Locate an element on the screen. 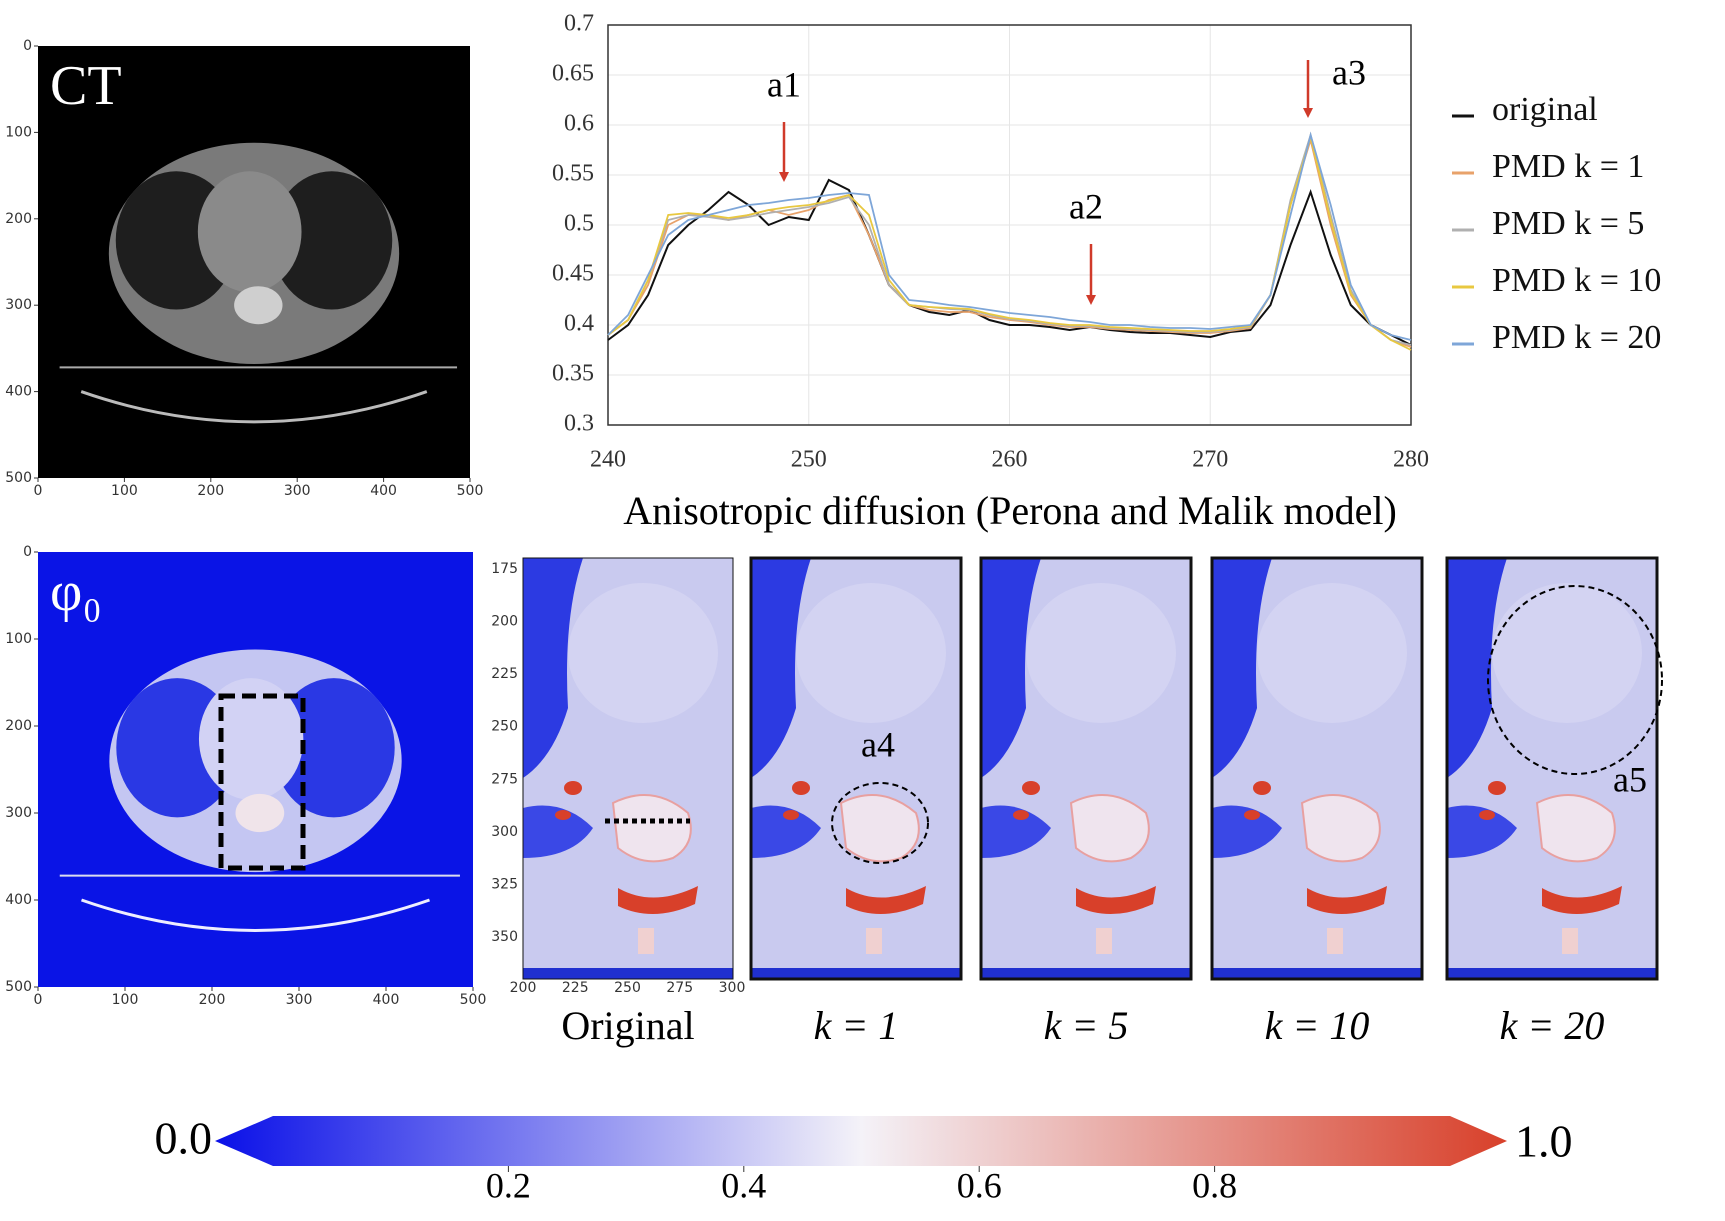  image: CT is located at coordinates (254, 262).